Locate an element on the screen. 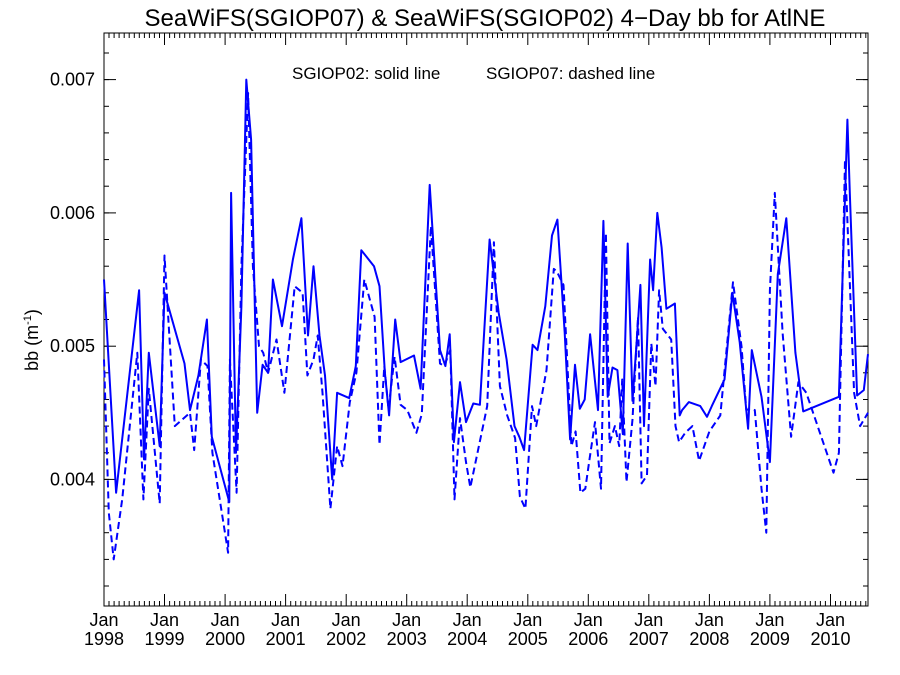 Image resolution: width=900 pixels, height=675 pixels. y-axis-label-exponent: -1 is located at coordinates (28, 320).